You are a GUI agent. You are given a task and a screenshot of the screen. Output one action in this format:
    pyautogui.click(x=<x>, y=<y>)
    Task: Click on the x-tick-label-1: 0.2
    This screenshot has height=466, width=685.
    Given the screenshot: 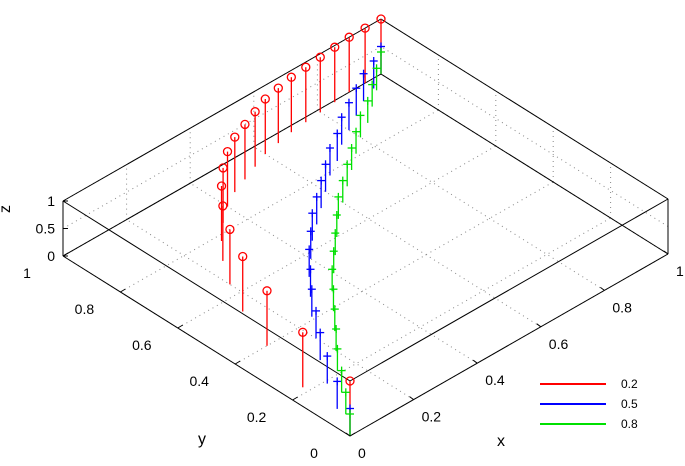 What is the action you would take?
    pyautogui.click(x=432, y=417)
    